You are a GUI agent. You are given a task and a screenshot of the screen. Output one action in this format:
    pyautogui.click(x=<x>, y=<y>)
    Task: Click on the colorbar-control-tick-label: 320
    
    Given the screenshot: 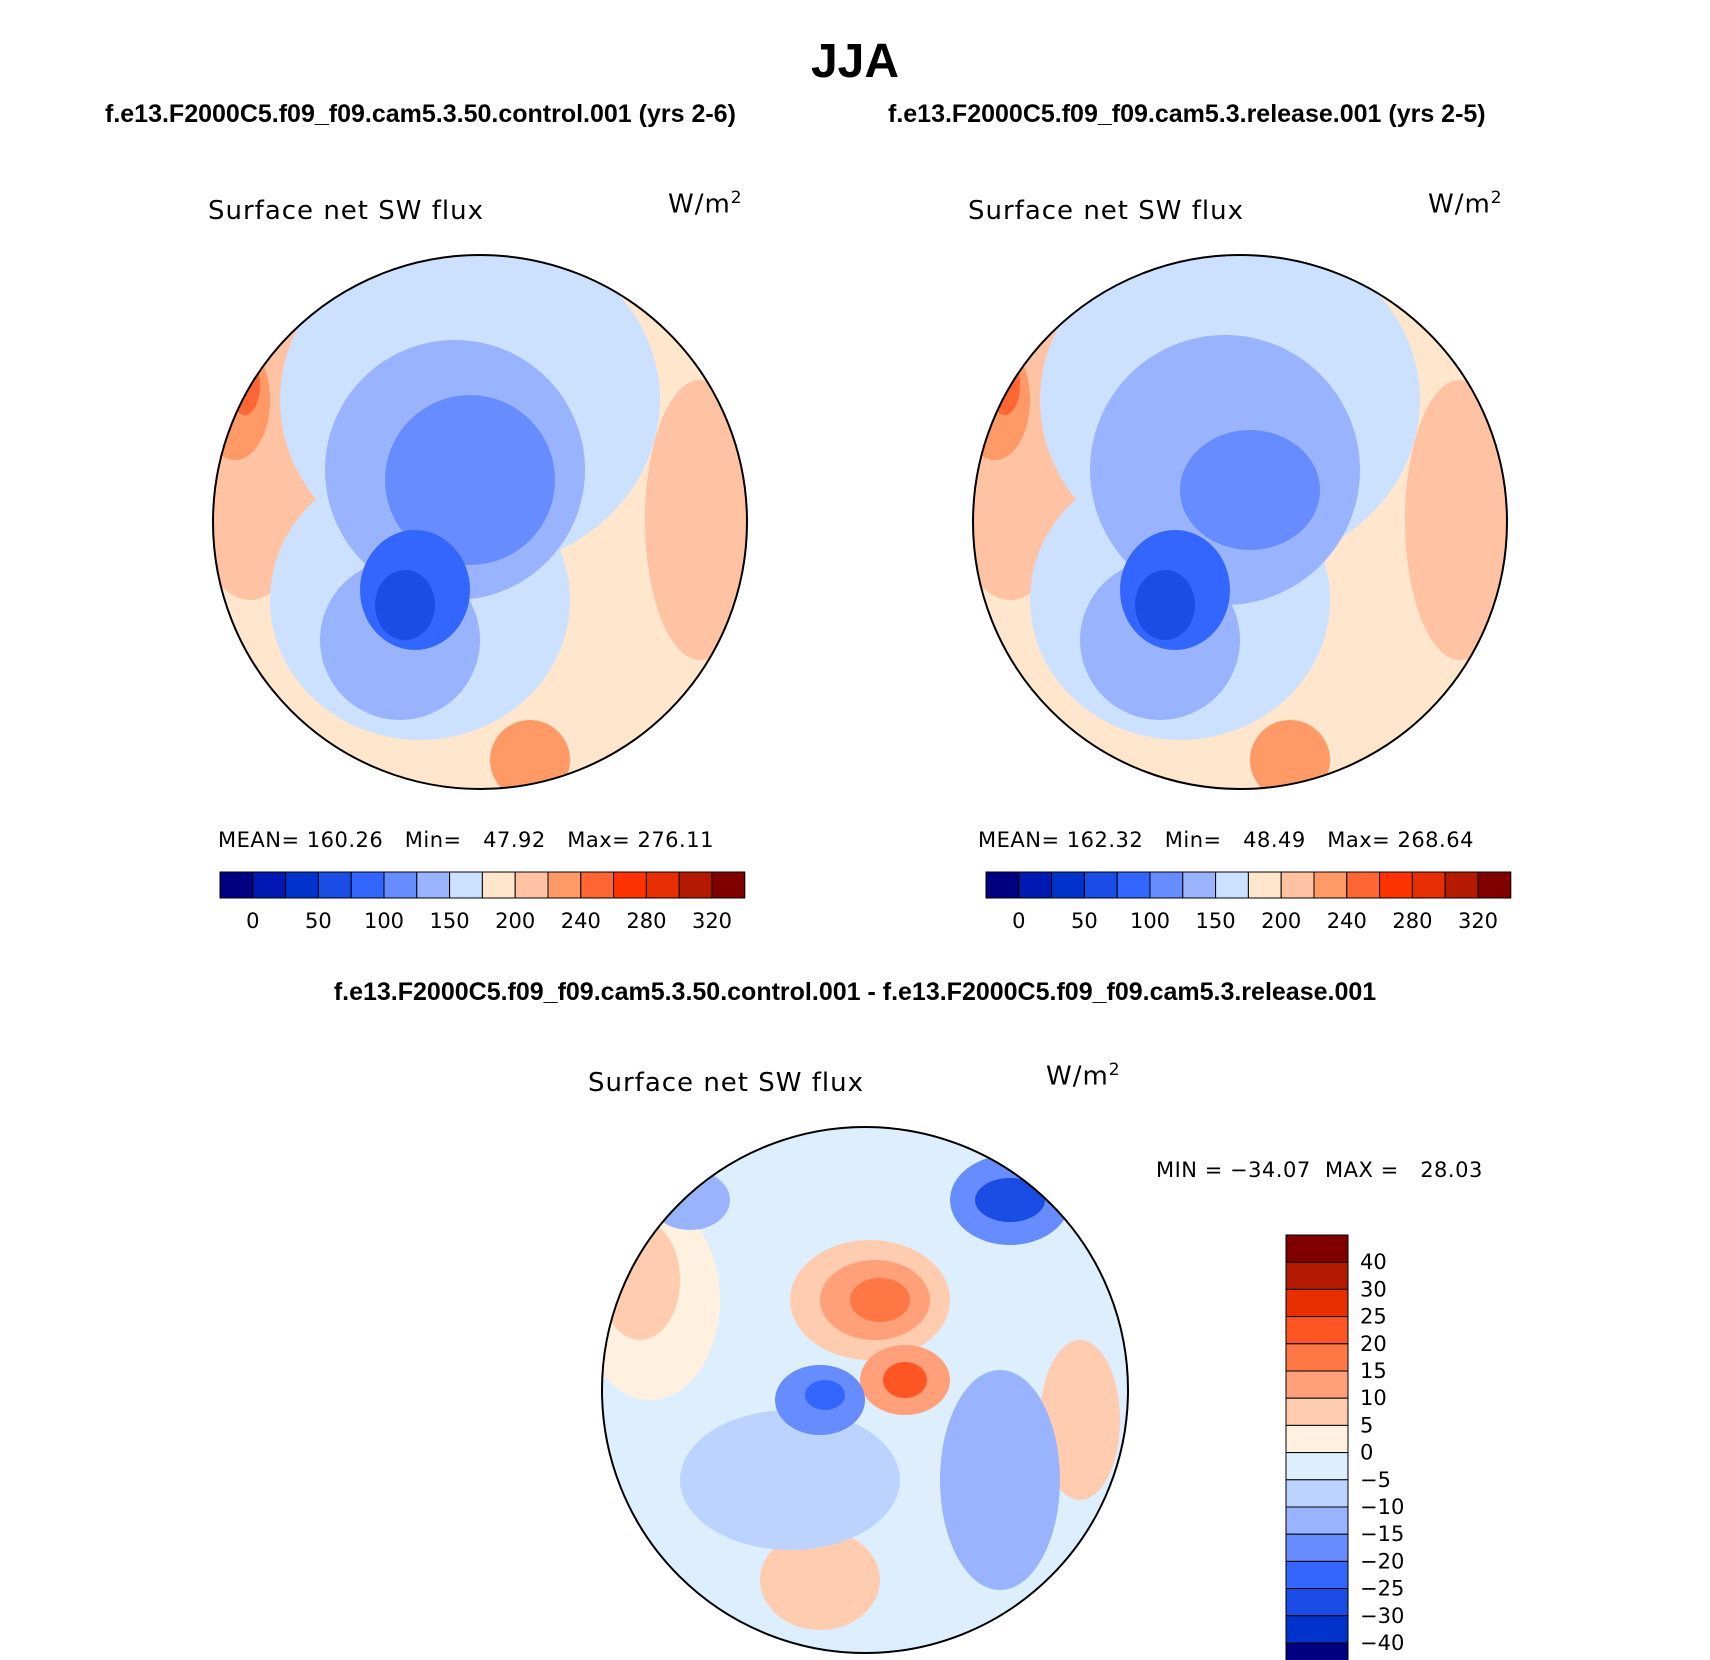 What is the action you would take?
    pyautogui.click(x=712, y=921)
    